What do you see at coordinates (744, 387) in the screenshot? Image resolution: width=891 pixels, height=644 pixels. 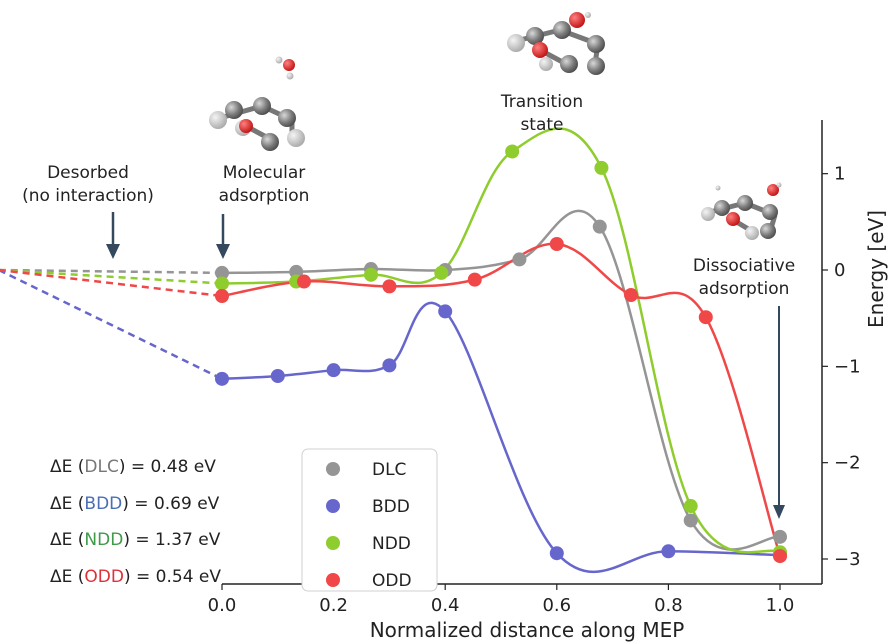 I see `annotation-dissociative: Dissociative adsorption` at bounding box center [744, 387].